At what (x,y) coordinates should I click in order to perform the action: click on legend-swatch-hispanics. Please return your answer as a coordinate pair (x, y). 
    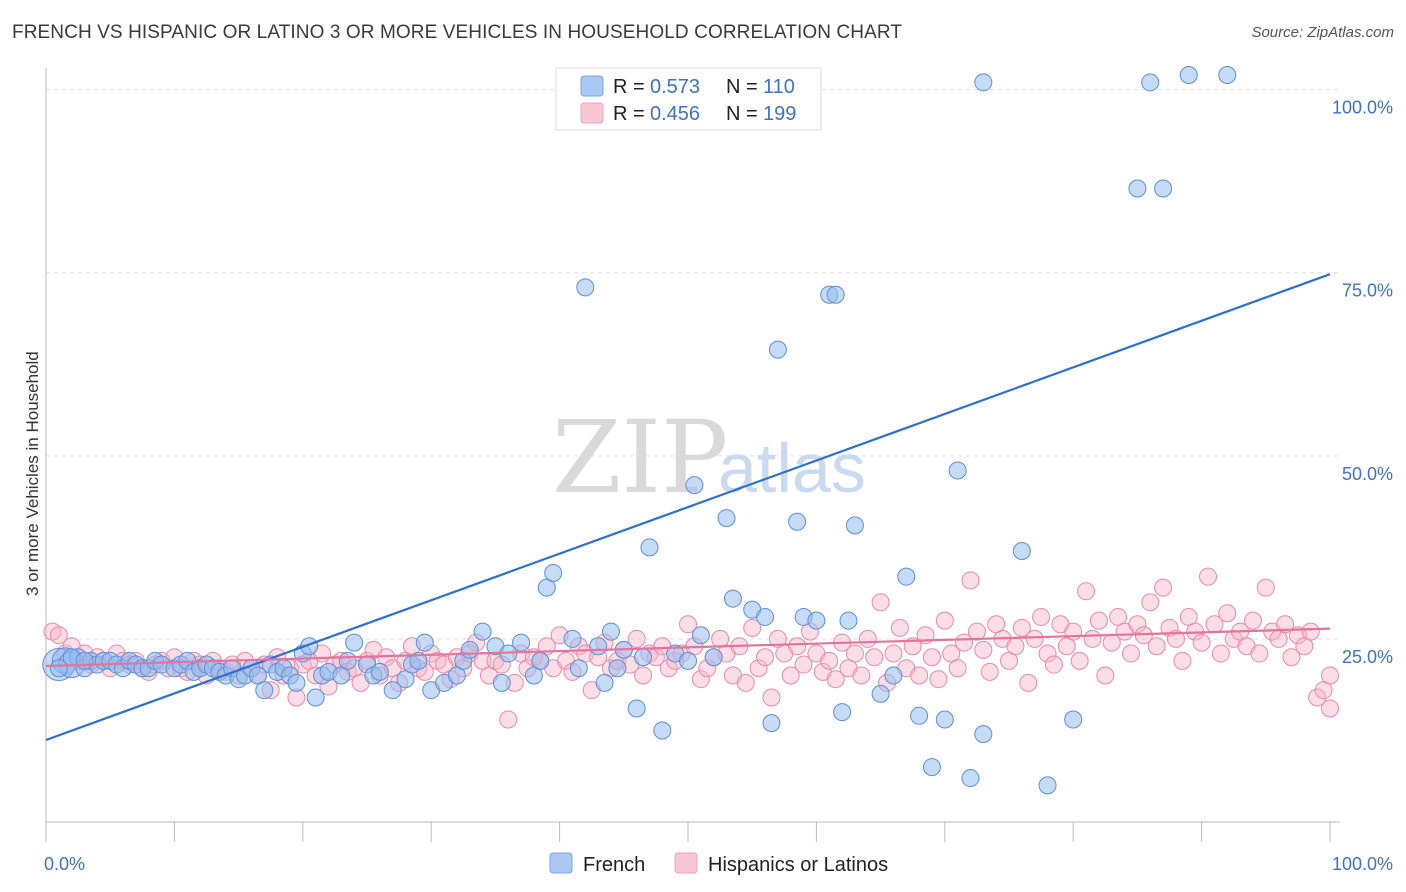
    Looking at the image, I should click on (592, 113).